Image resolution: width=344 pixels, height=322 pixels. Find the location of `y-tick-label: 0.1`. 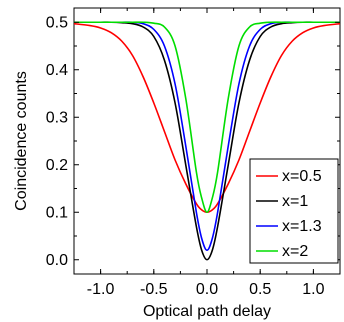

y-tick-label: 0.1 is located at coordinates (57, 212).